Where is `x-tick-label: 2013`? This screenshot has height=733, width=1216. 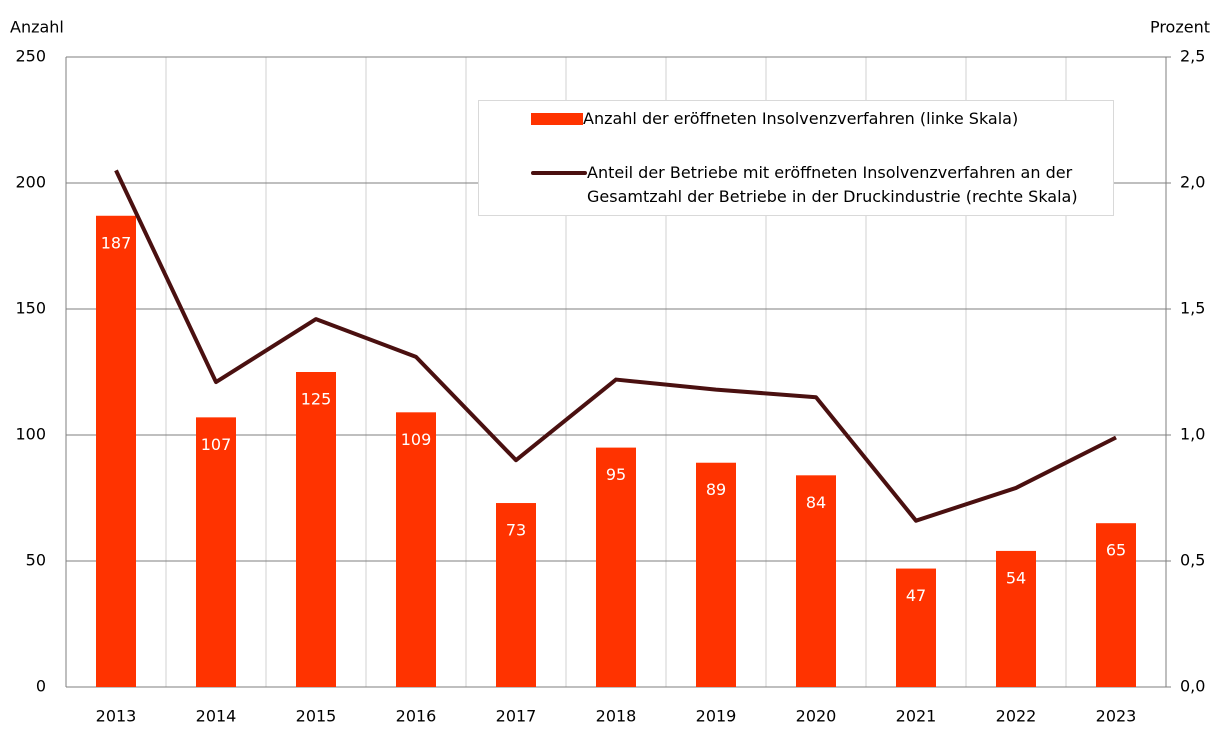
x-tick-label: 2013 is located at coordinates (116, 716).